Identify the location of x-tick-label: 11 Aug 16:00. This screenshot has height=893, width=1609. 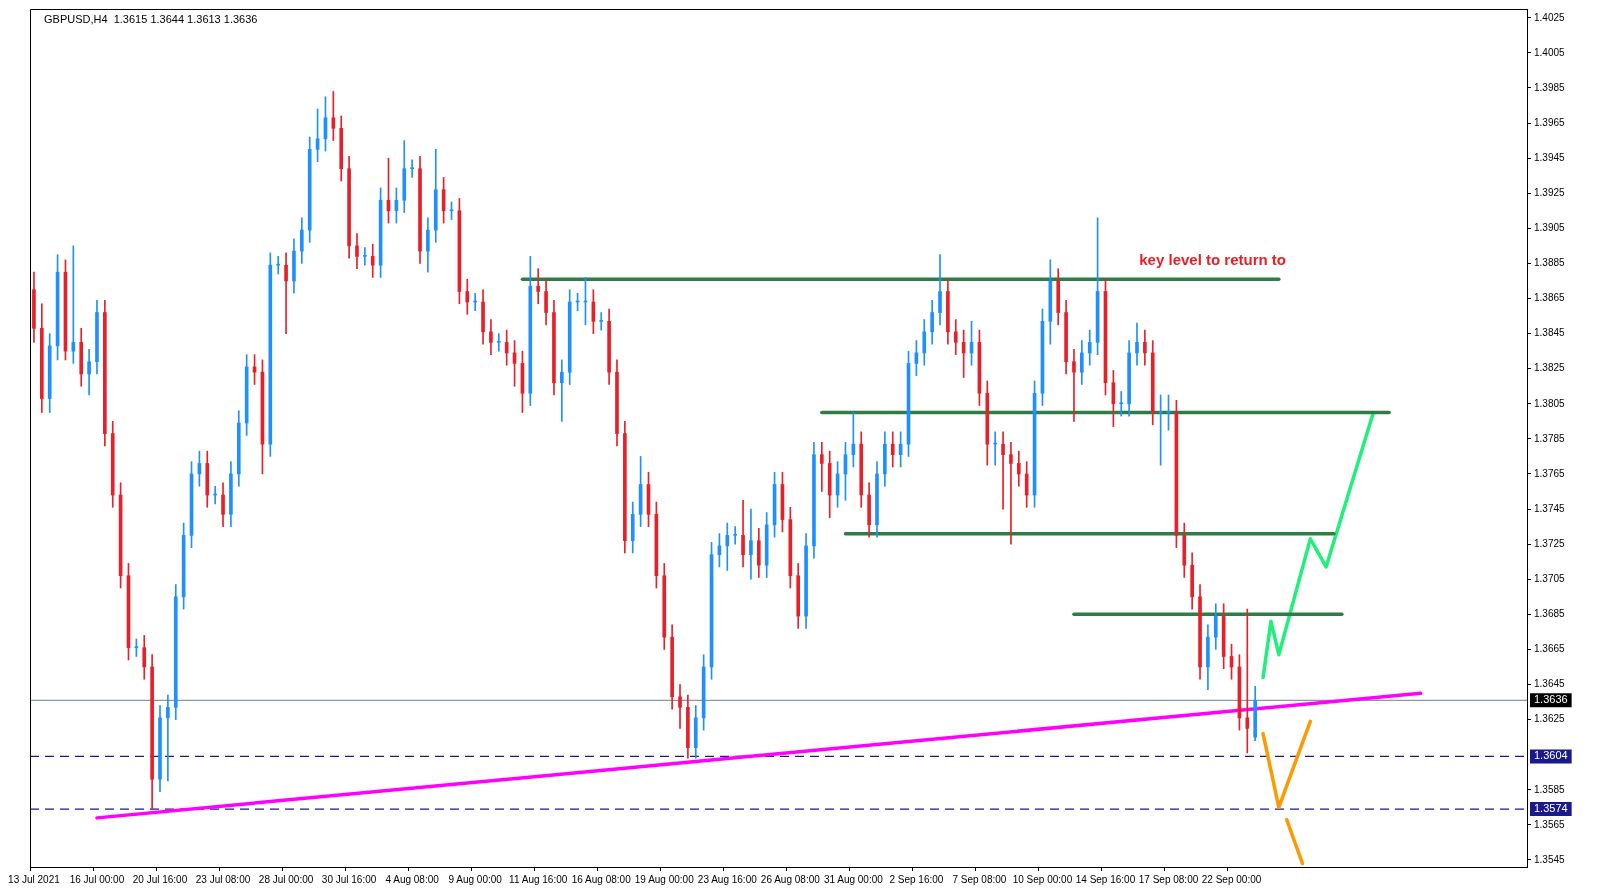
(538, 879).